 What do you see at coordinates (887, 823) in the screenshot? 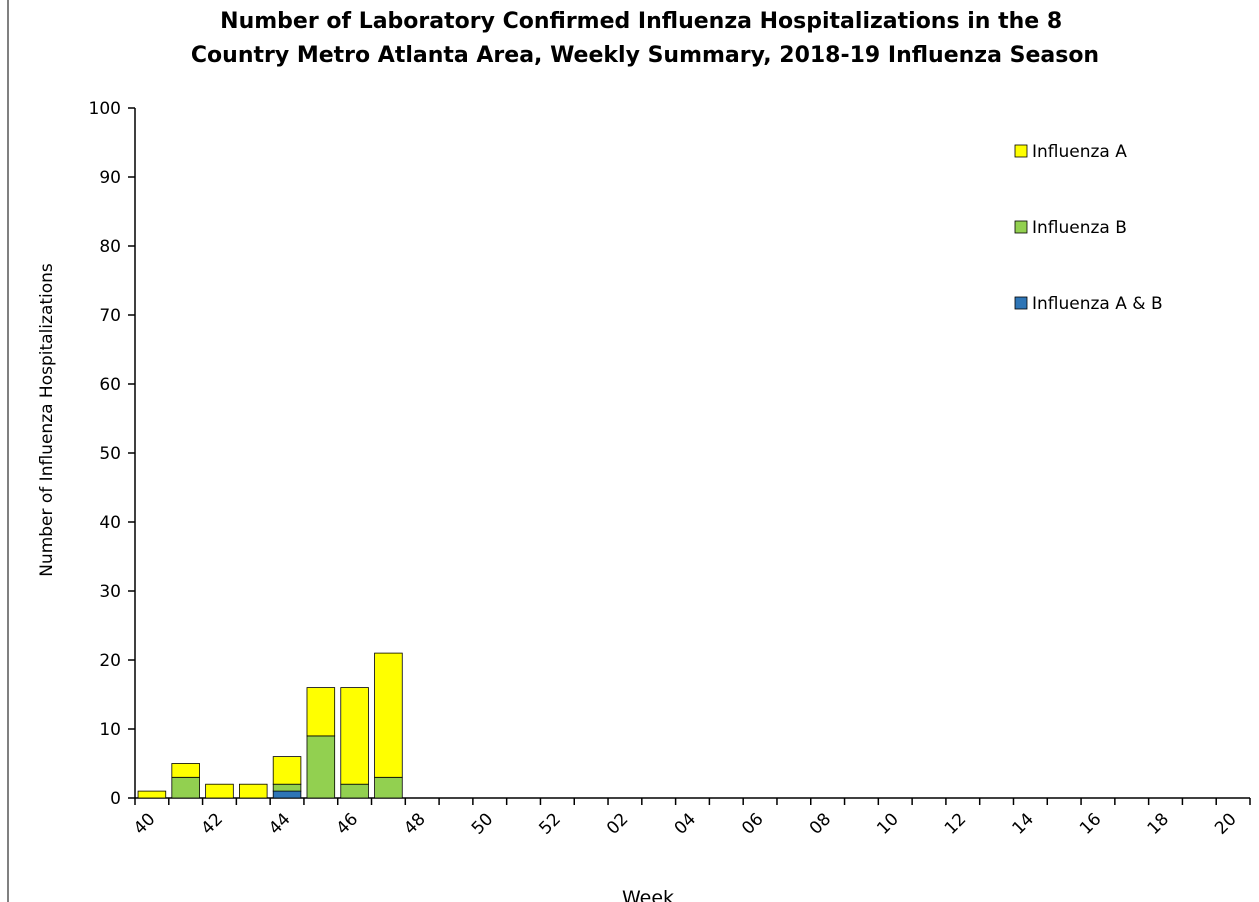
I see `x-tick-label: 10` at bounding box center [887, 823].